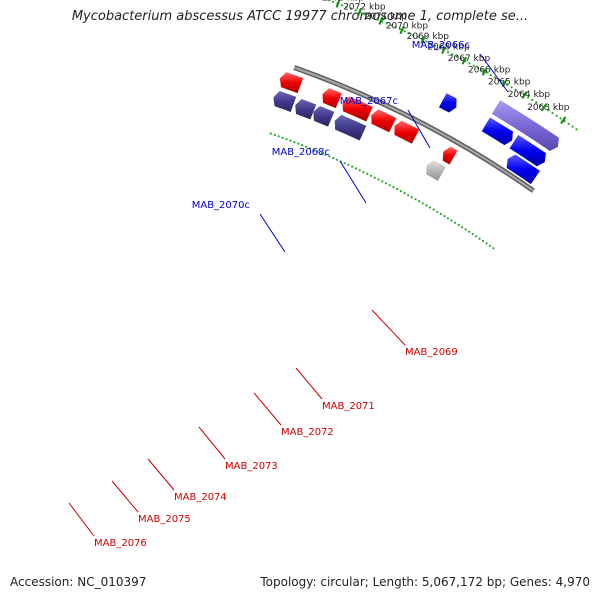  Describe the element at coordinates (306, 109) in the screenshot. I see `gene-mab_2075-arrow` at that location.